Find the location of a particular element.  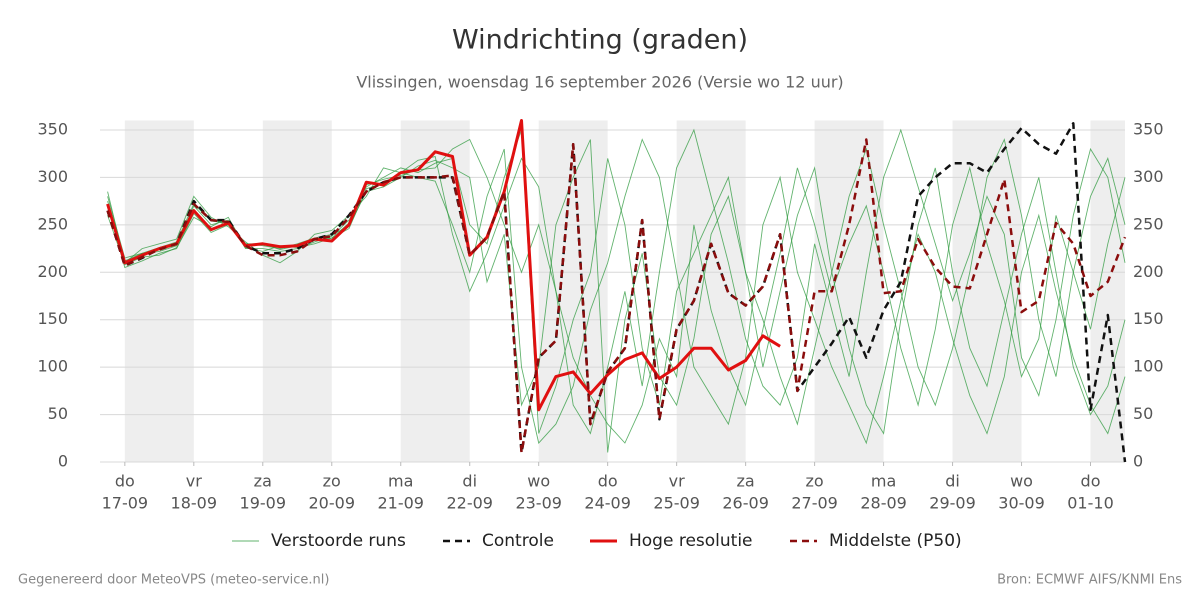

x-tick-label: 28-09 is located at coordinates (883, 503).